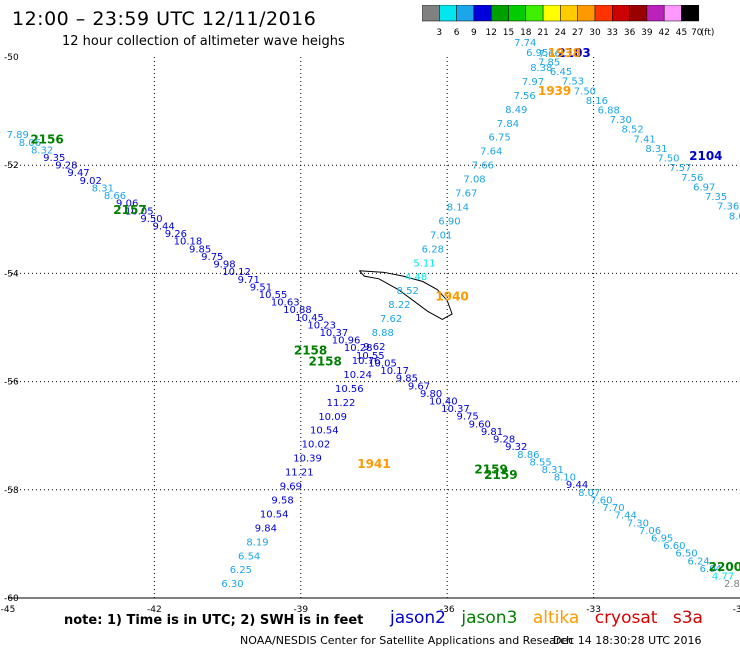  What do you see at coordinates (644, 139) in the screenshot?
I see `swh-value: 7.41` at bounding box center [644, 139].